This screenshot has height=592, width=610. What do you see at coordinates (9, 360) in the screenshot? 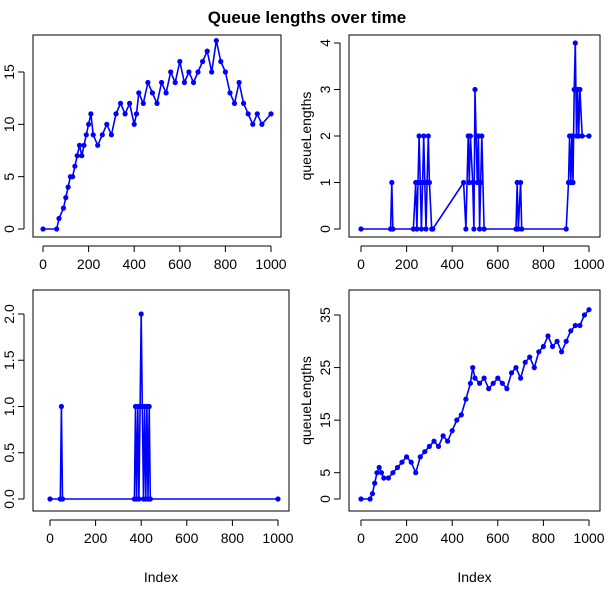
I see `y-tick-label: 1.5` at bounding box center [9, 360].